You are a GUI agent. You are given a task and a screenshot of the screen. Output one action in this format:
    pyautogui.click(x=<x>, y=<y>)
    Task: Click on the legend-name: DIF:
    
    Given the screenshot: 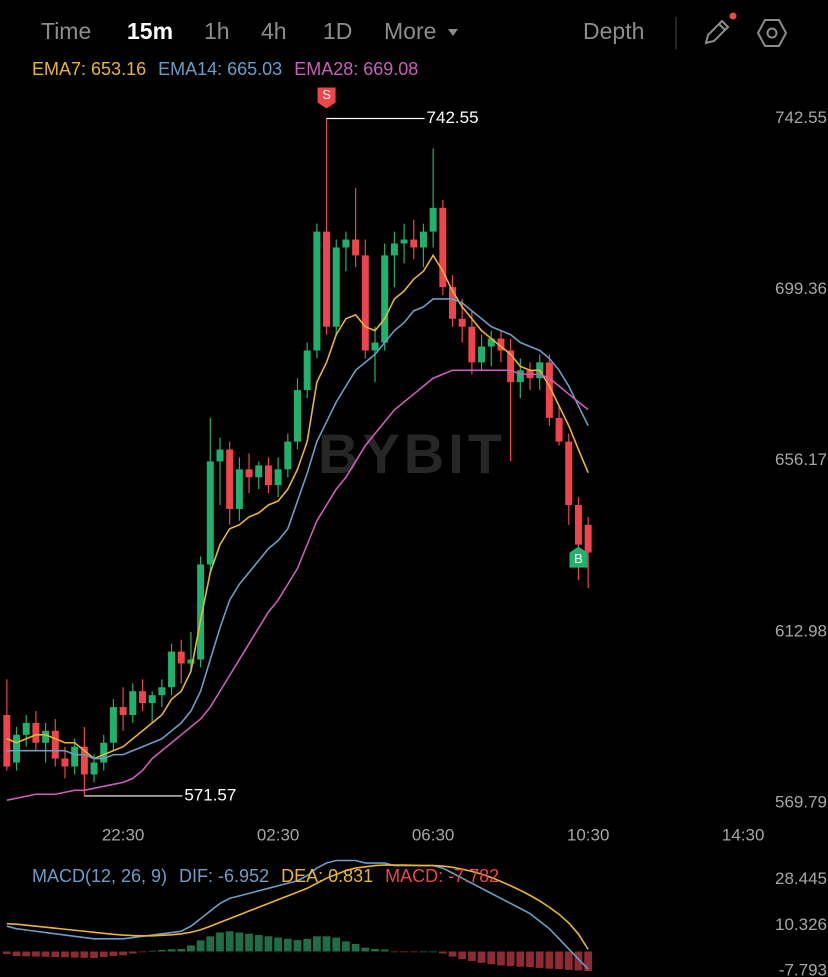 What is the action you would take?
    pyautogui.click(x=196, y=876)
    